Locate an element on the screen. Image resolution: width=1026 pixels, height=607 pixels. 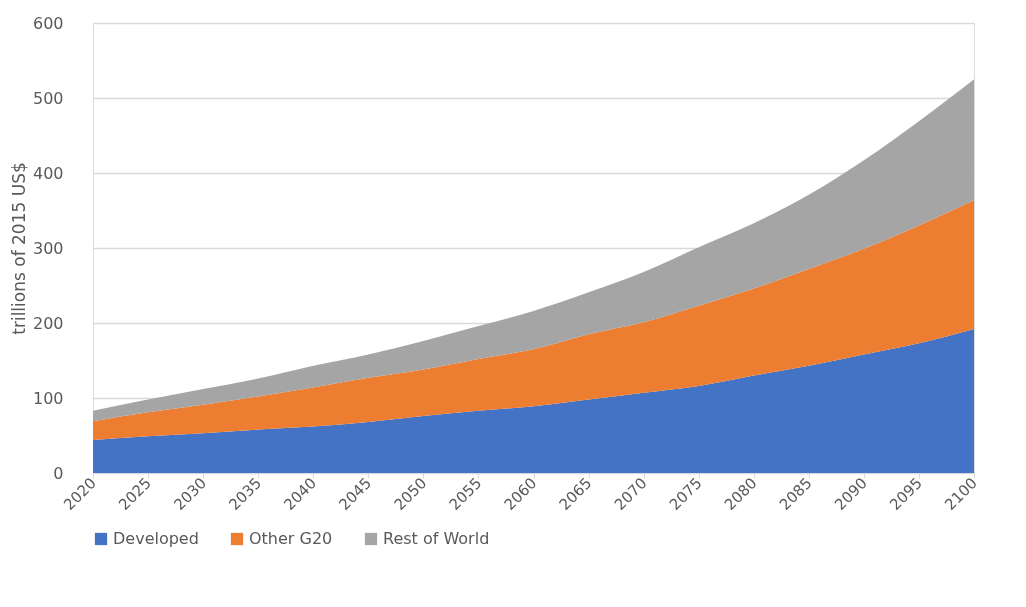
y-tick-label: 400 is located at coordinates (48, 173).